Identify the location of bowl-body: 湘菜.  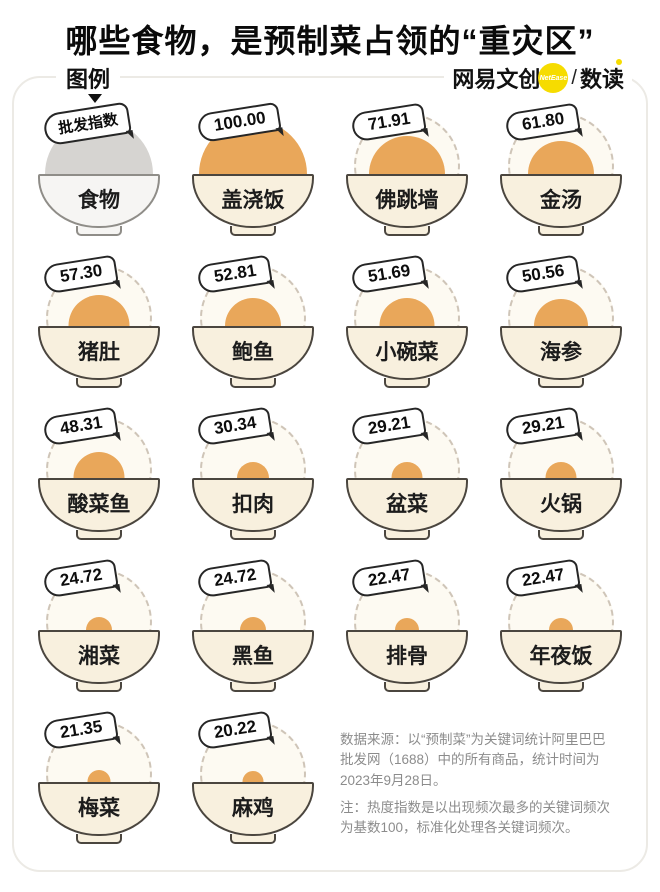
(99, 657).